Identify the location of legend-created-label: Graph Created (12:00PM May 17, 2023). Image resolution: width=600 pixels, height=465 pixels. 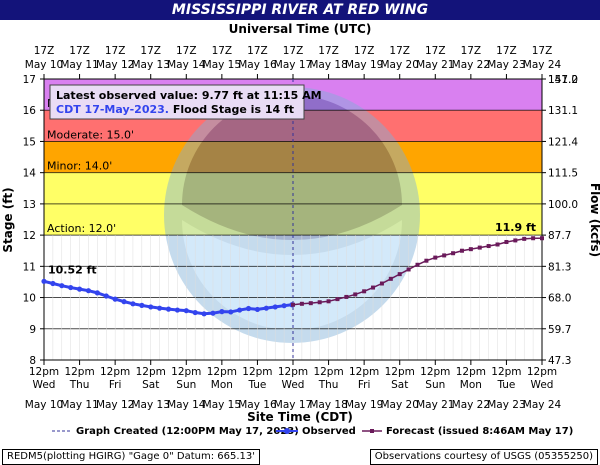
(187, 431).